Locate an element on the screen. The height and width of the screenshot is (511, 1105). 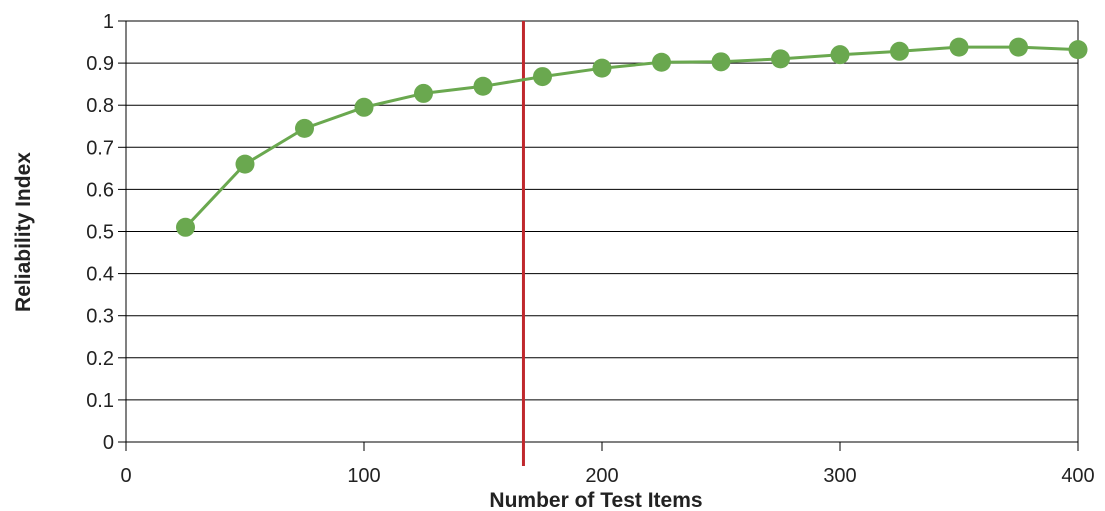
x-tick-label: 100 is located at coordinates (363, 476).